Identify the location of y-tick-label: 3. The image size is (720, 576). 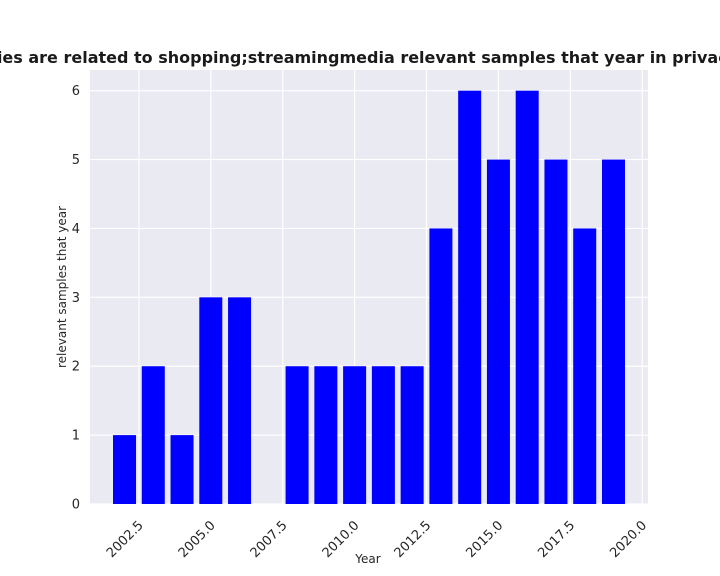
(76, 298).